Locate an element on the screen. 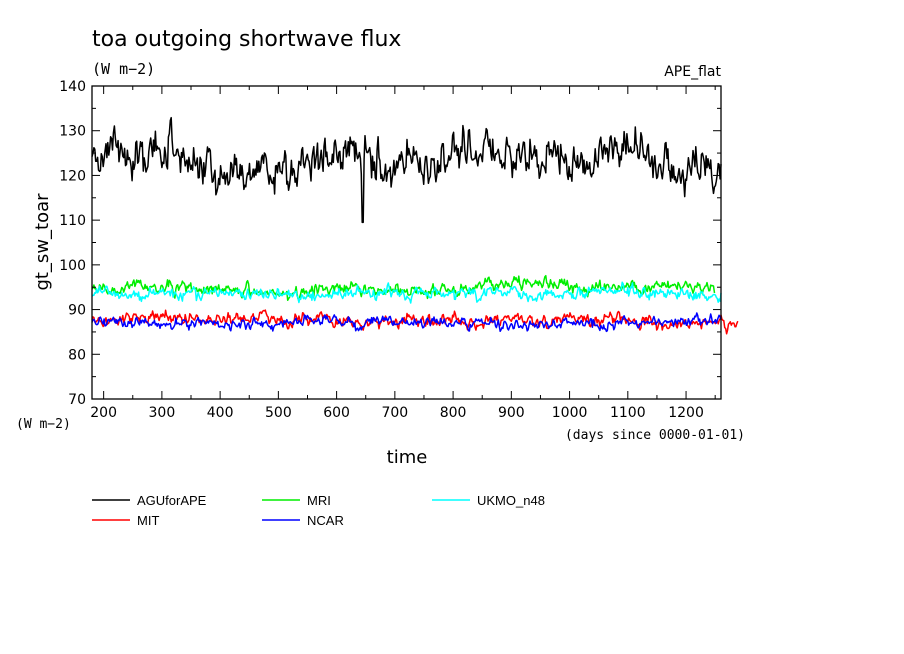  y-axis-label: gt_sw_toar is located at coordinates (42, 242).